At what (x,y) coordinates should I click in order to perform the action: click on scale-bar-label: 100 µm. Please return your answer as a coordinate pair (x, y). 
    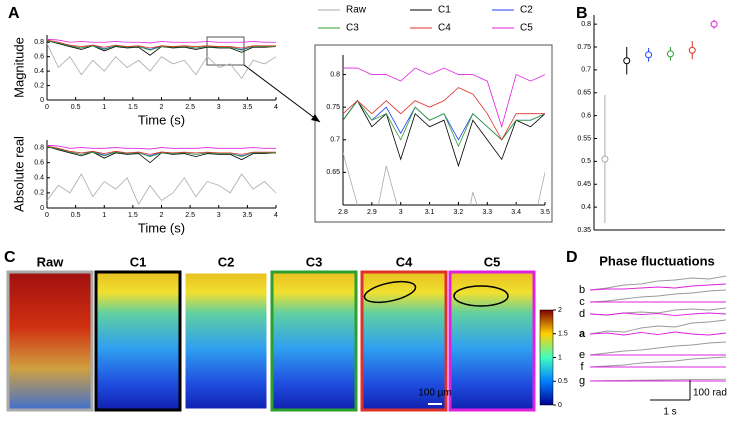
    Looking at the image, I should click on (435, 393).